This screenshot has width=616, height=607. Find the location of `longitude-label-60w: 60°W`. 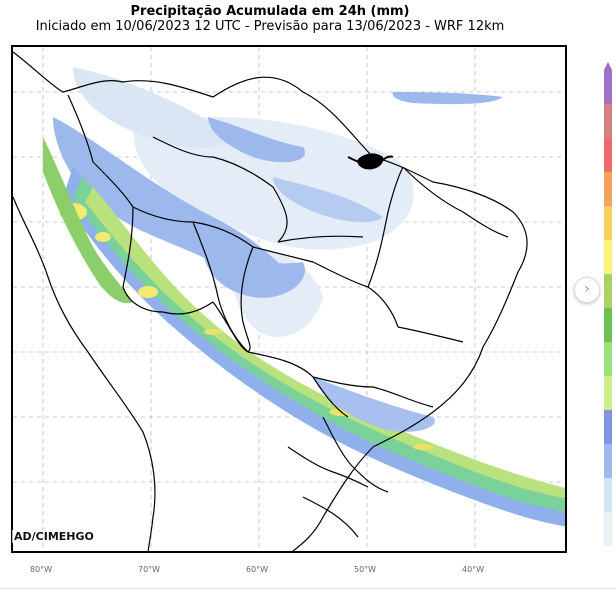

longitude-label-60w: 60°W is located at coordinates (257, 569).